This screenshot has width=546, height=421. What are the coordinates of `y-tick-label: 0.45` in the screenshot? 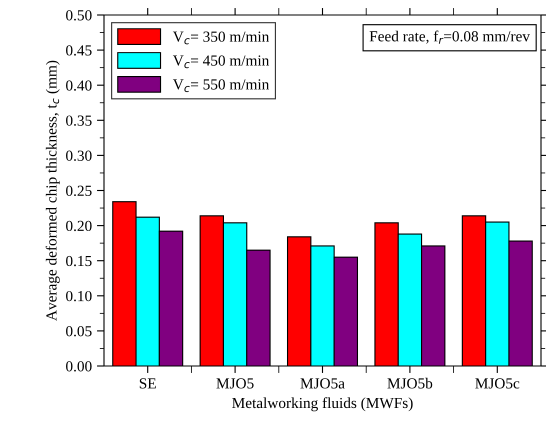 It's located at (79, 50).